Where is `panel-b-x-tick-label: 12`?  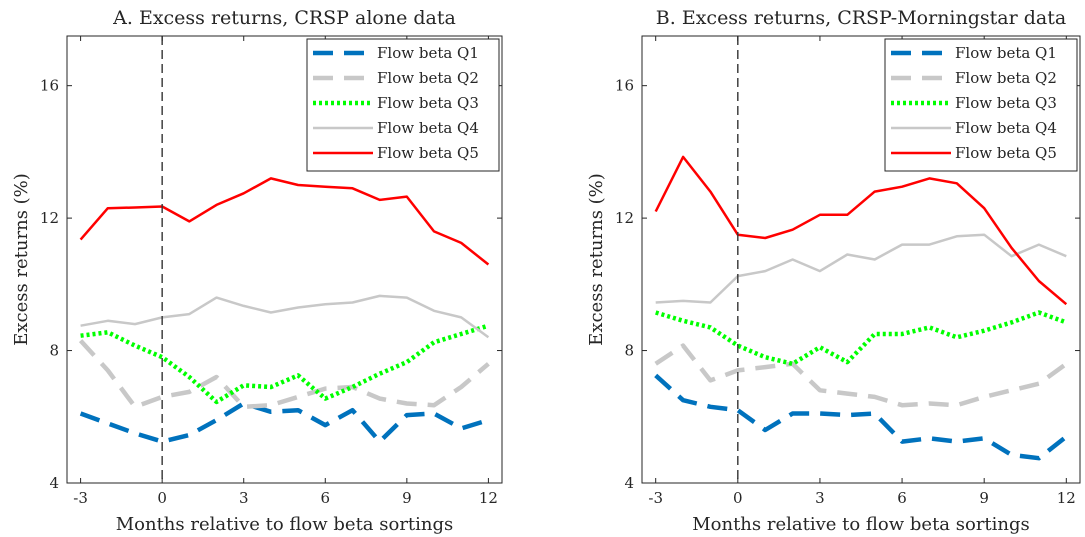
panel-b-x-tick-label: 12 is located at coordinates (1066, 498).